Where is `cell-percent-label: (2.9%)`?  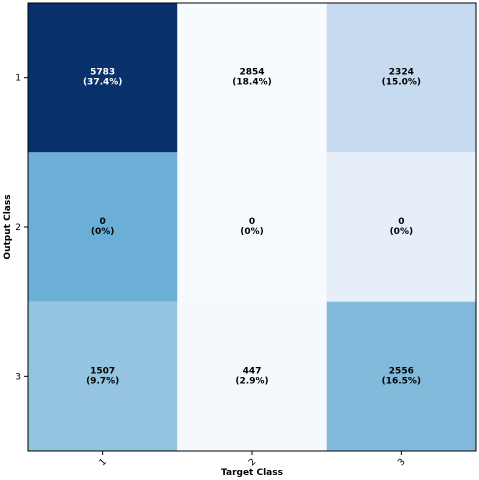 cell-percent-label: (2.9%) is located at coordinates (251, 381).